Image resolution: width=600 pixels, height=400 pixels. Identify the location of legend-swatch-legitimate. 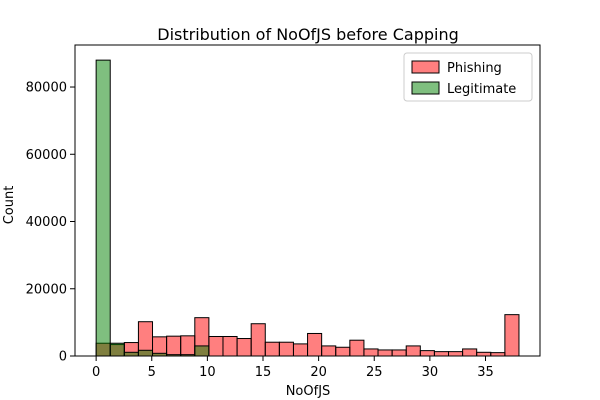
(425, 88).